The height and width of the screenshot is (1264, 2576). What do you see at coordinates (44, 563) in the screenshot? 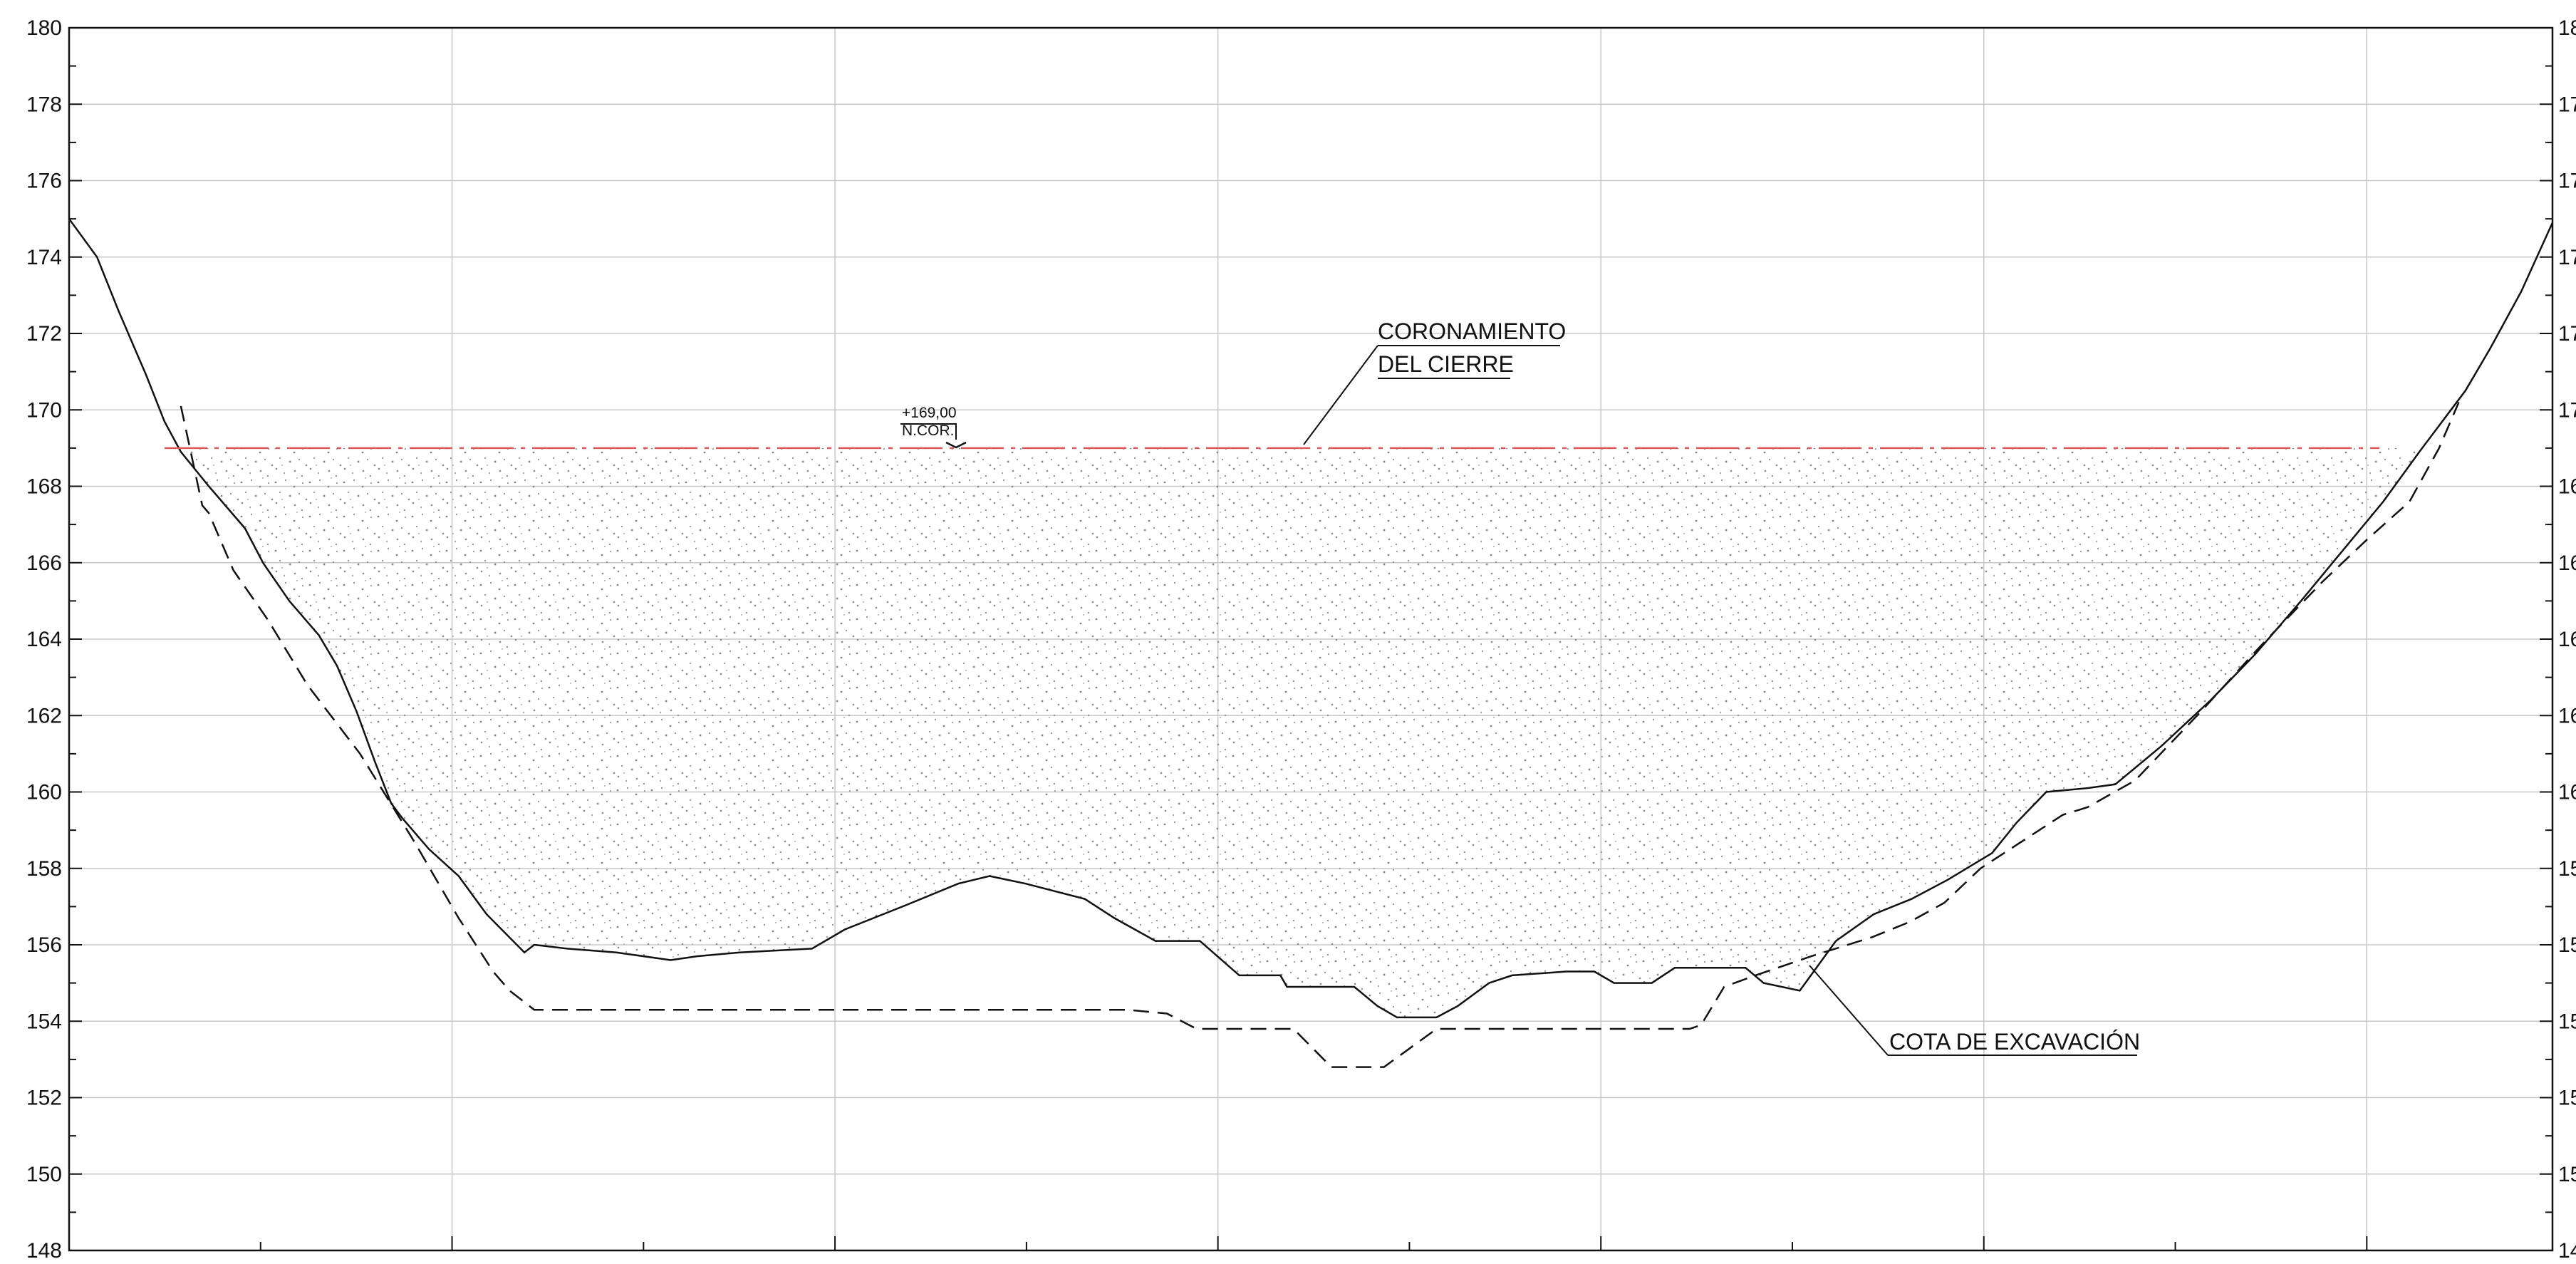
I see `y-tick-label-left: 166` at bounding box center [44, 563].